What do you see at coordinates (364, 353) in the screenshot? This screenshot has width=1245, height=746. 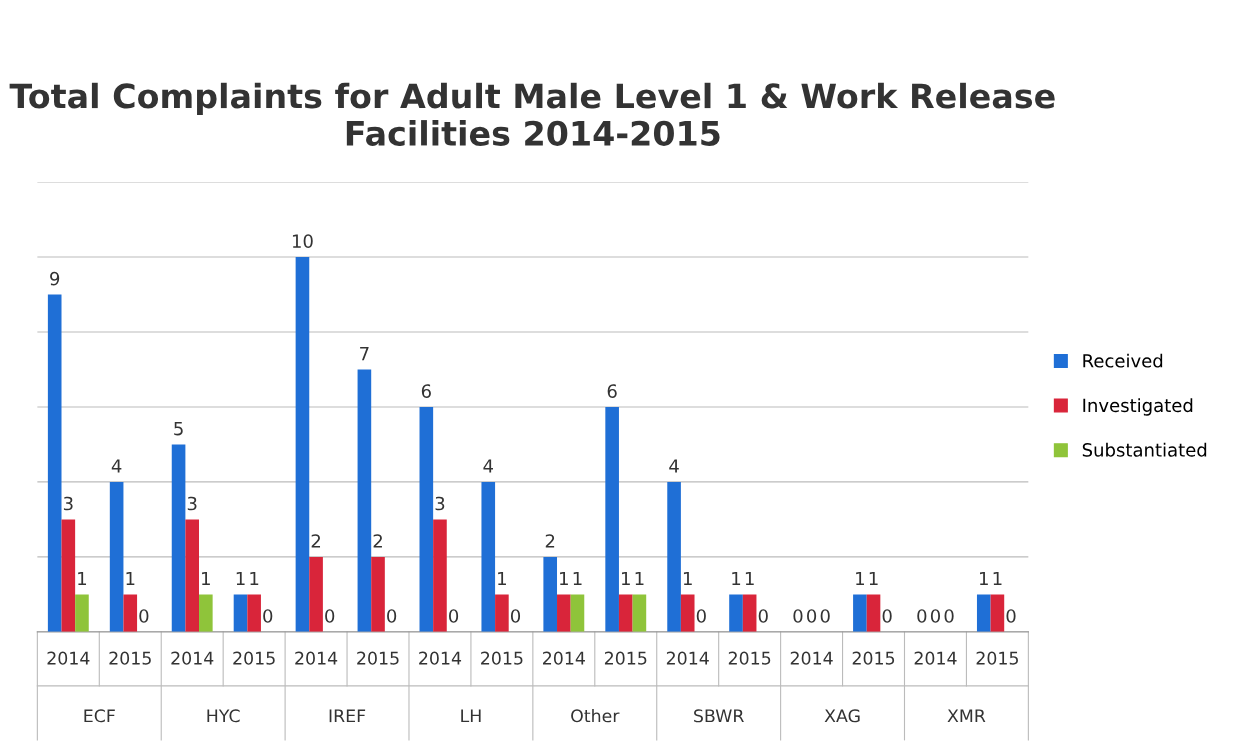 I see `data-label: 7` at bounding box center [364, 353].